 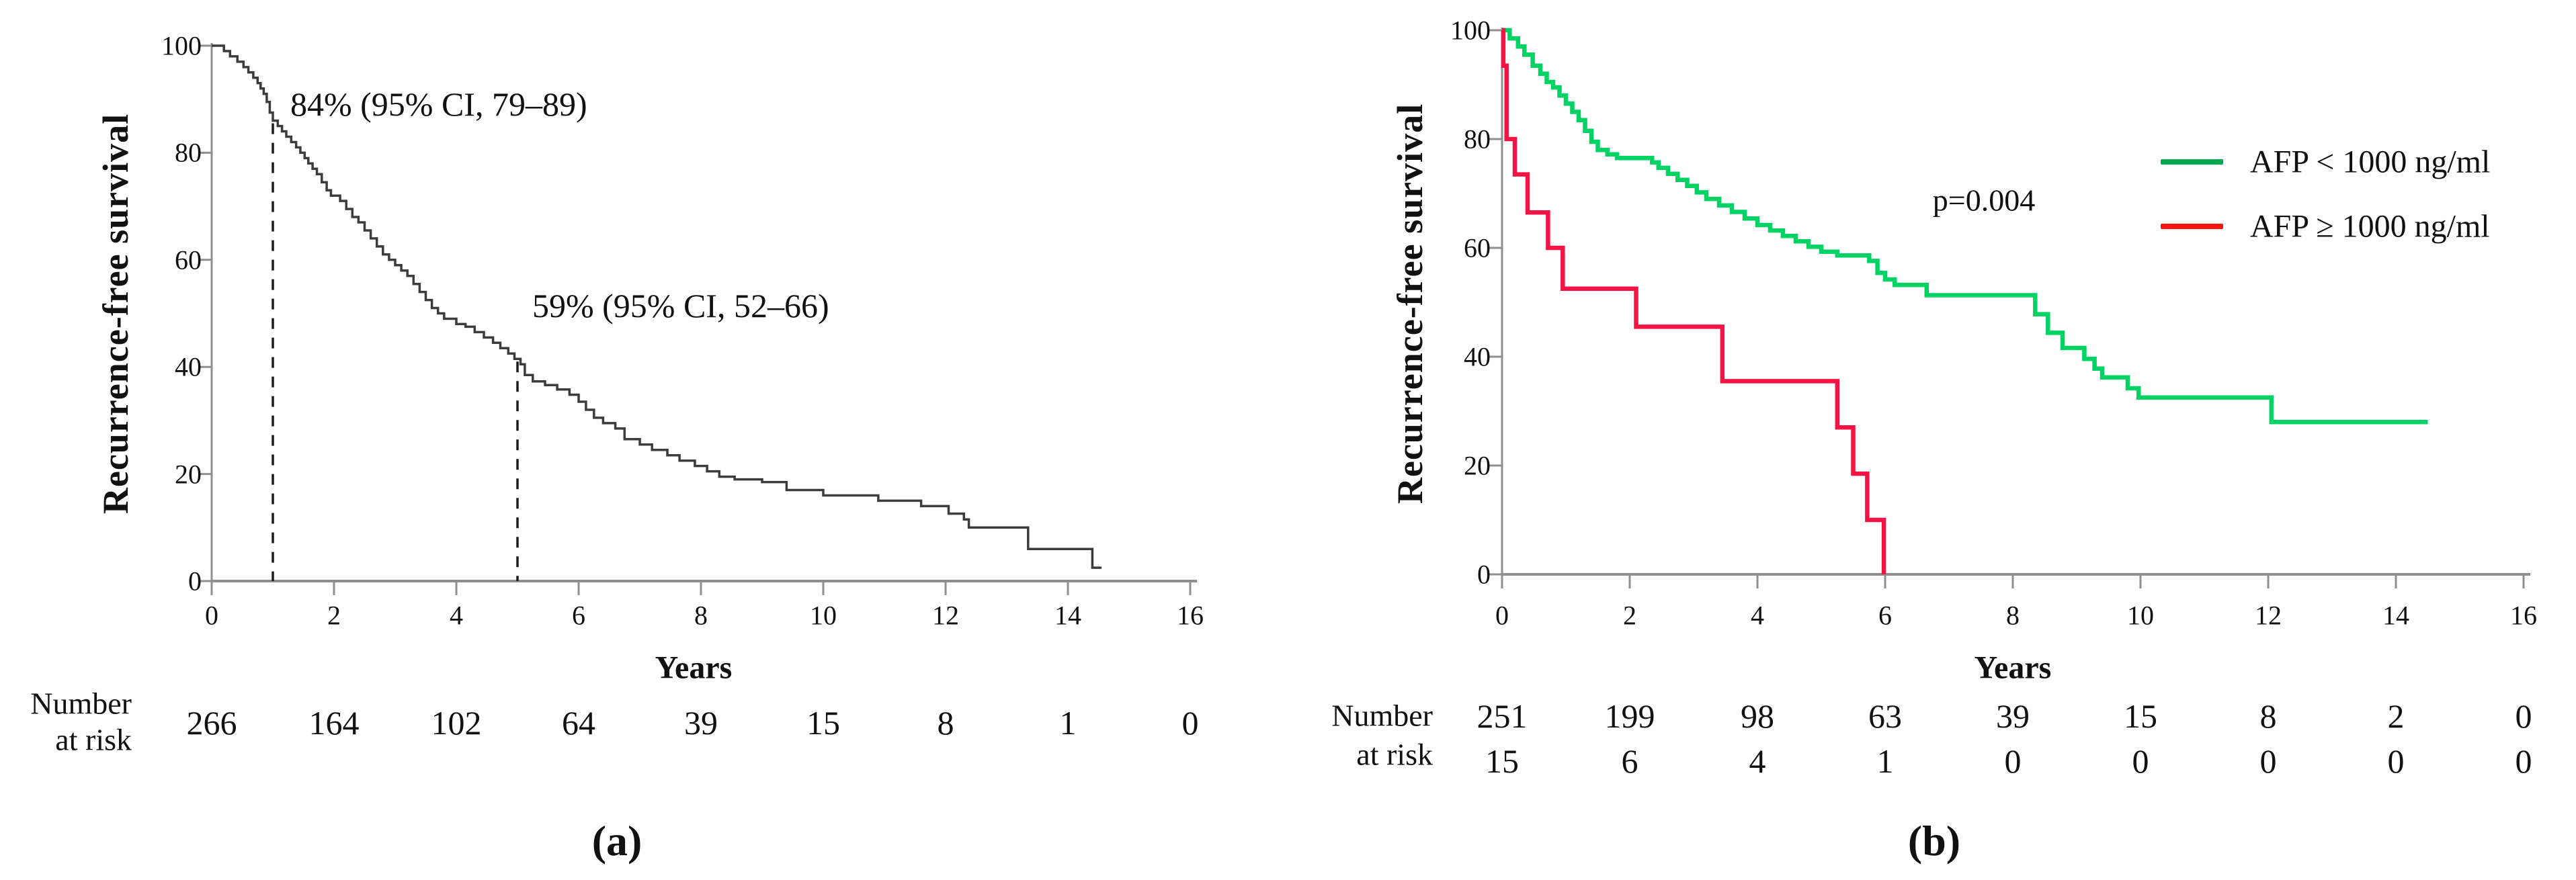 What do you see at coordinates (1984, 200) in the screenshot?
I see `panel-b-p-value: p=0.004` at bounding box center [1984, 200].